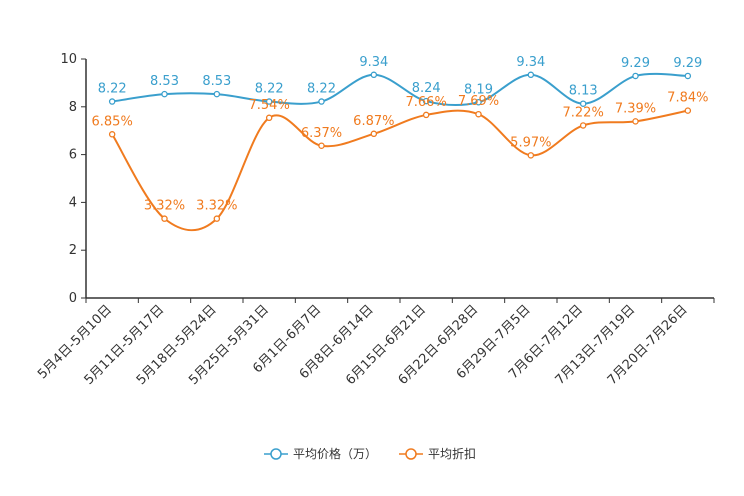  Describe the element at coordinates (687, 98) in the screenshot. I see `data-label: 7.84%` at that location.